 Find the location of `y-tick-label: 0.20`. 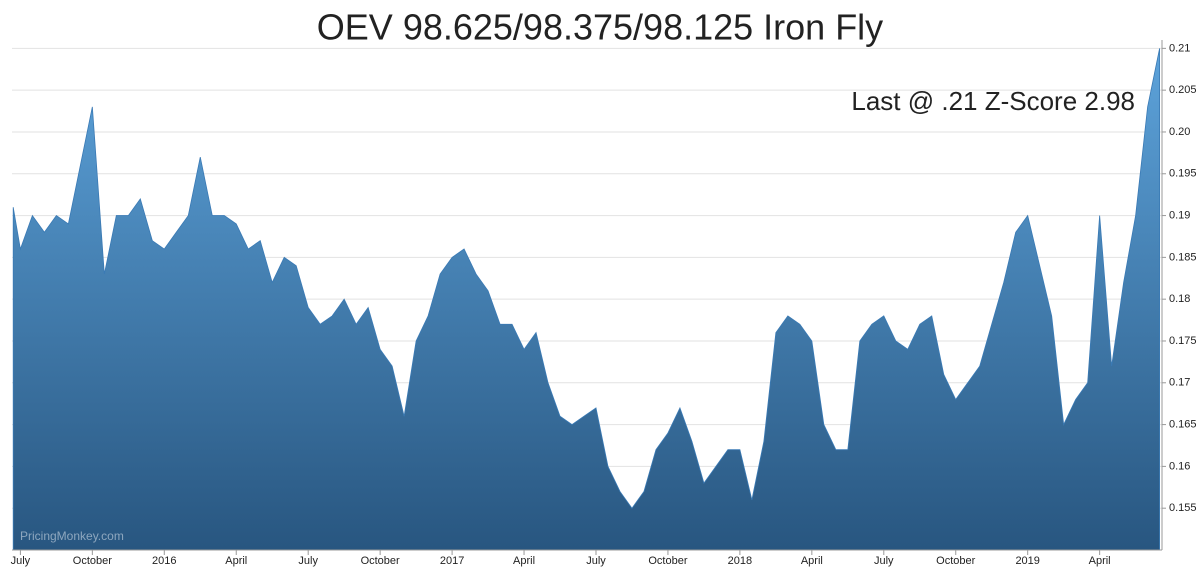

y-tick-label: 0.20 is located at coordinates (1179, 132).